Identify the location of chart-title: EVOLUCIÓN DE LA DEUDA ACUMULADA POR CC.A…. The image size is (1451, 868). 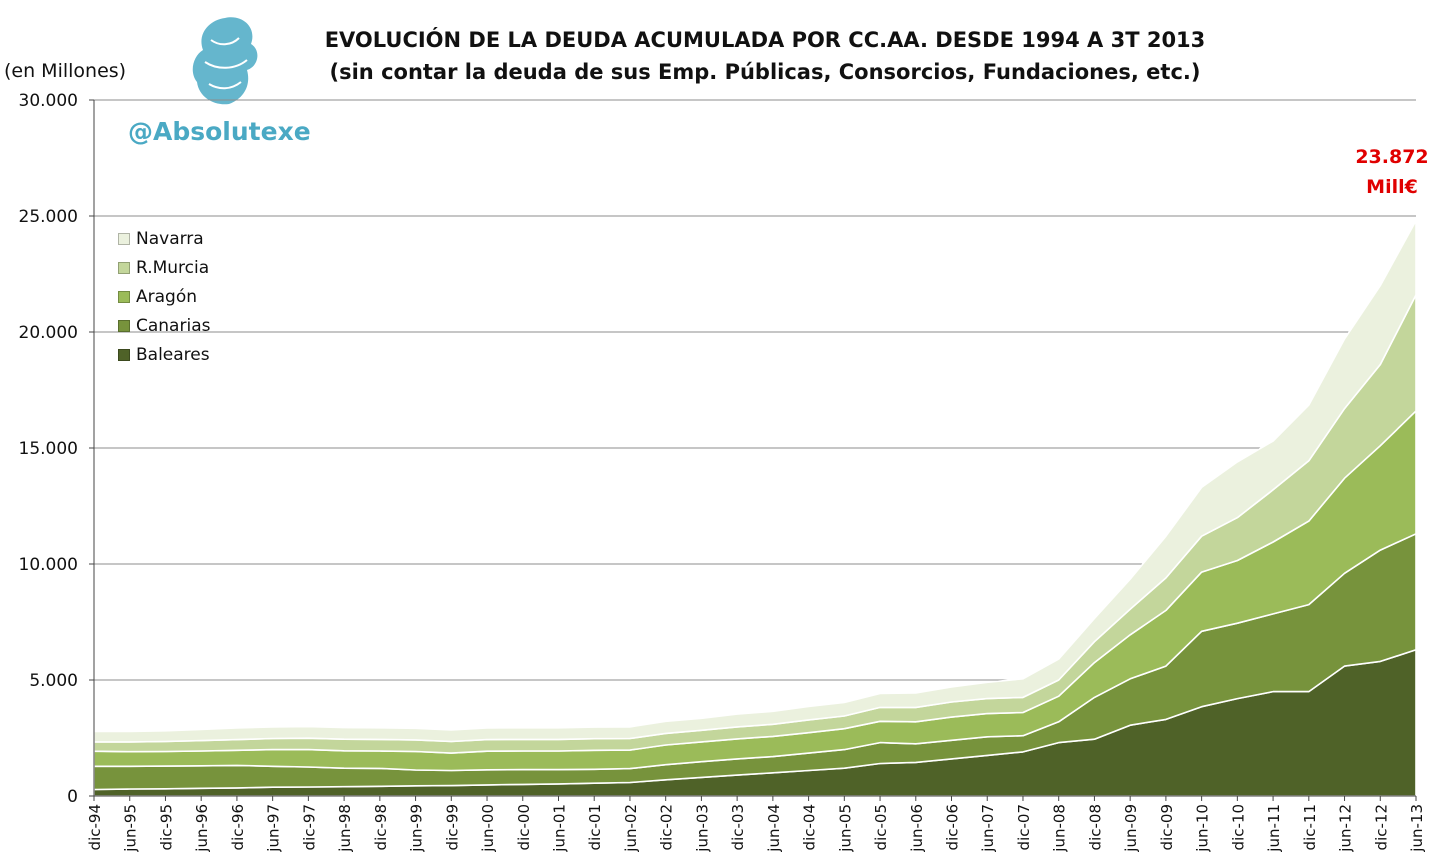
(765, 40).